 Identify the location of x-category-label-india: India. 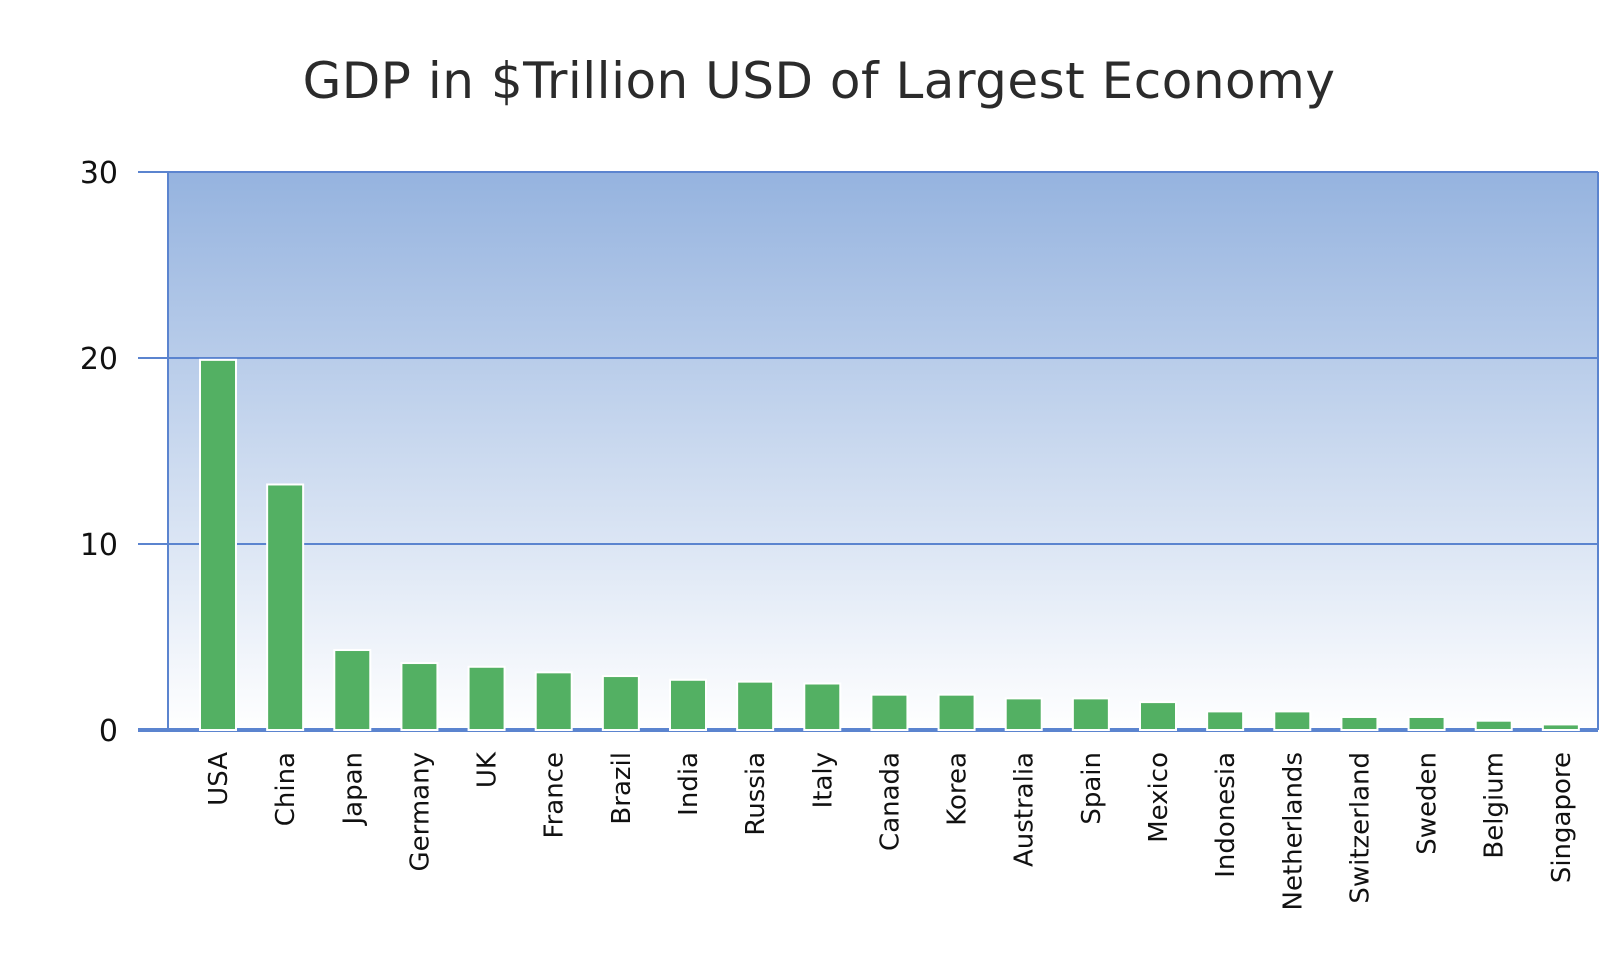
(689, 784).